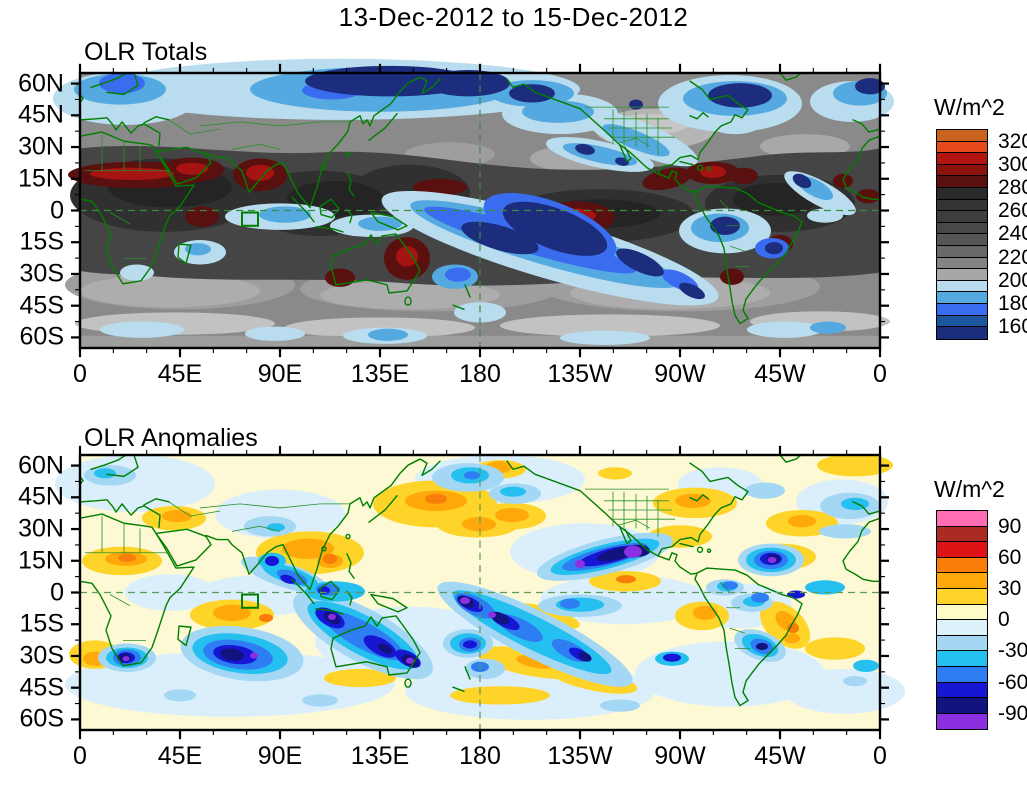  What do you see at coordinates (1010, 557) in the screenshot?
I see `colorbar-tick-label: 60` at bounding box center [1010, 557].